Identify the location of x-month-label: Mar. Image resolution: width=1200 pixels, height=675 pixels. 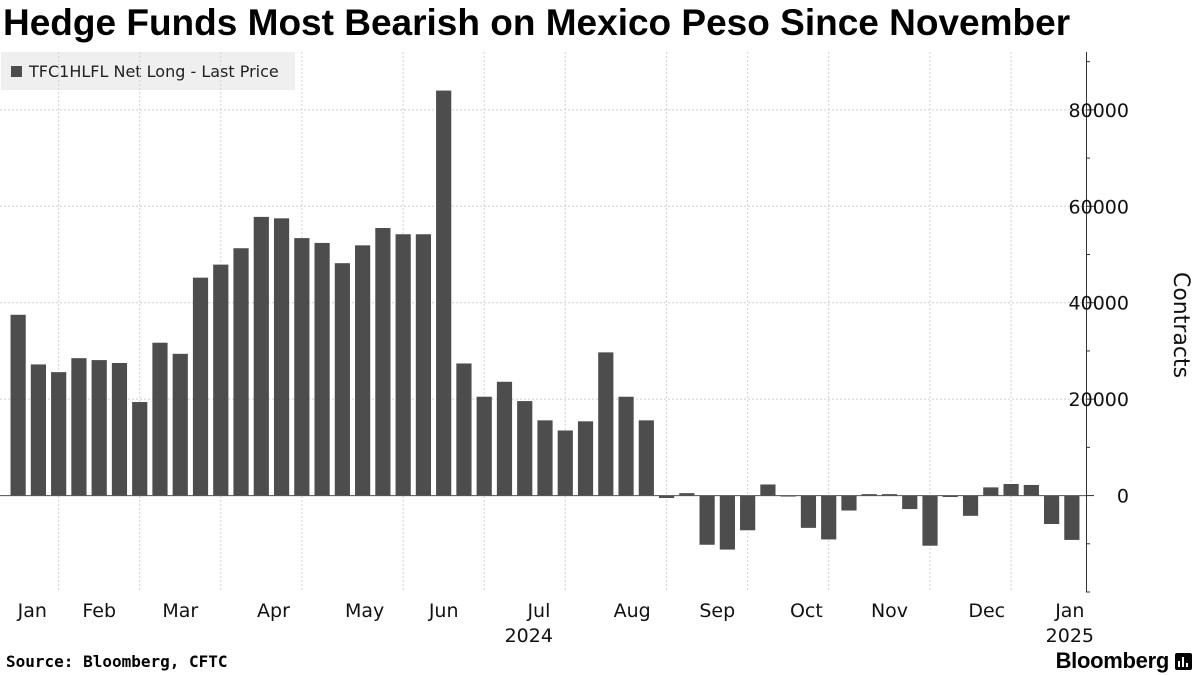
(180, 611).